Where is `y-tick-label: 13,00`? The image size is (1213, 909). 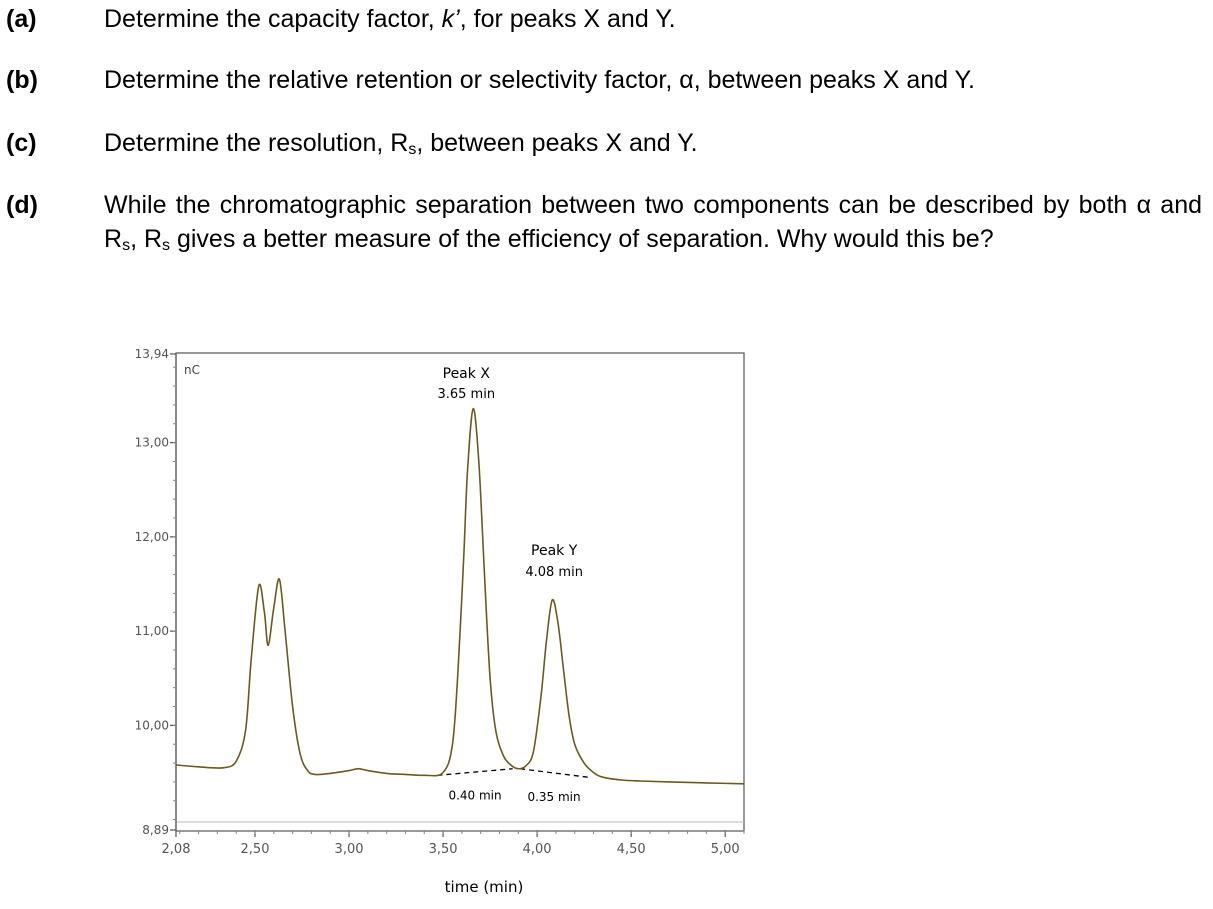
y-tick-label: 13,00 is located at coordinates (152, 443).